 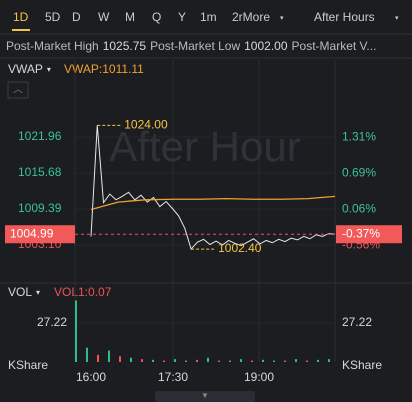 I want to click on tab: 5D, so click(x=53, y=17).